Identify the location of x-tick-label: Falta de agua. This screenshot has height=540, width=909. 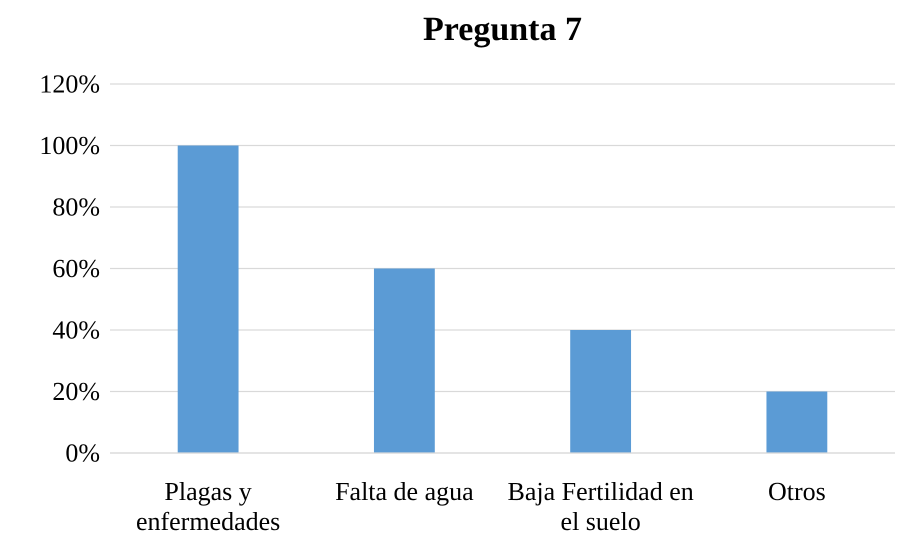
(404, 491).